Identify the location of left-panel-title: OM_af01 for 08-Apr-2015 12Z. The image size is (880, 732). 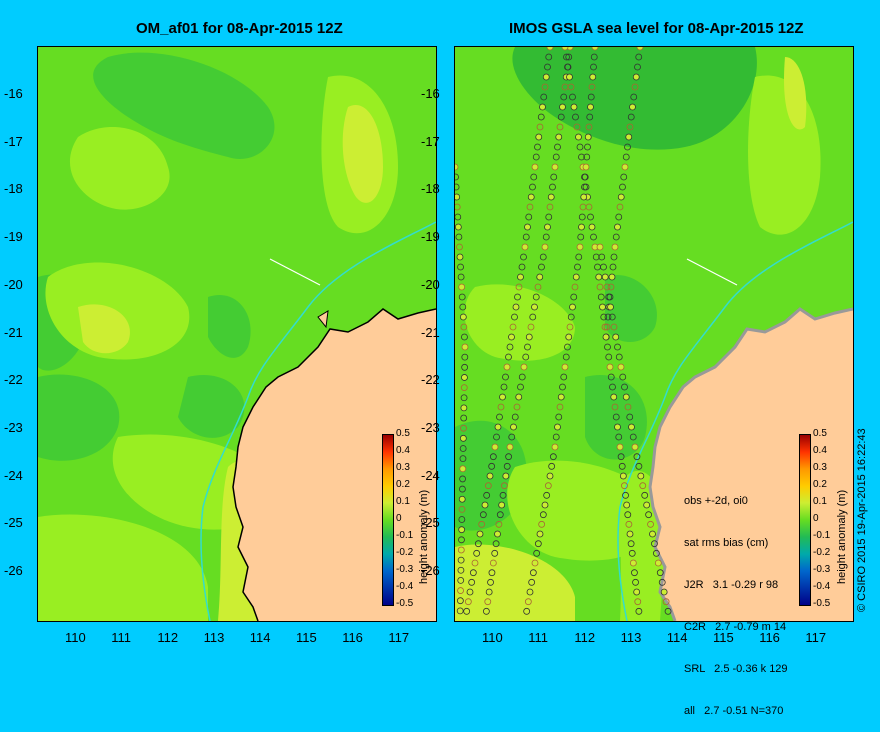
(239, 28).